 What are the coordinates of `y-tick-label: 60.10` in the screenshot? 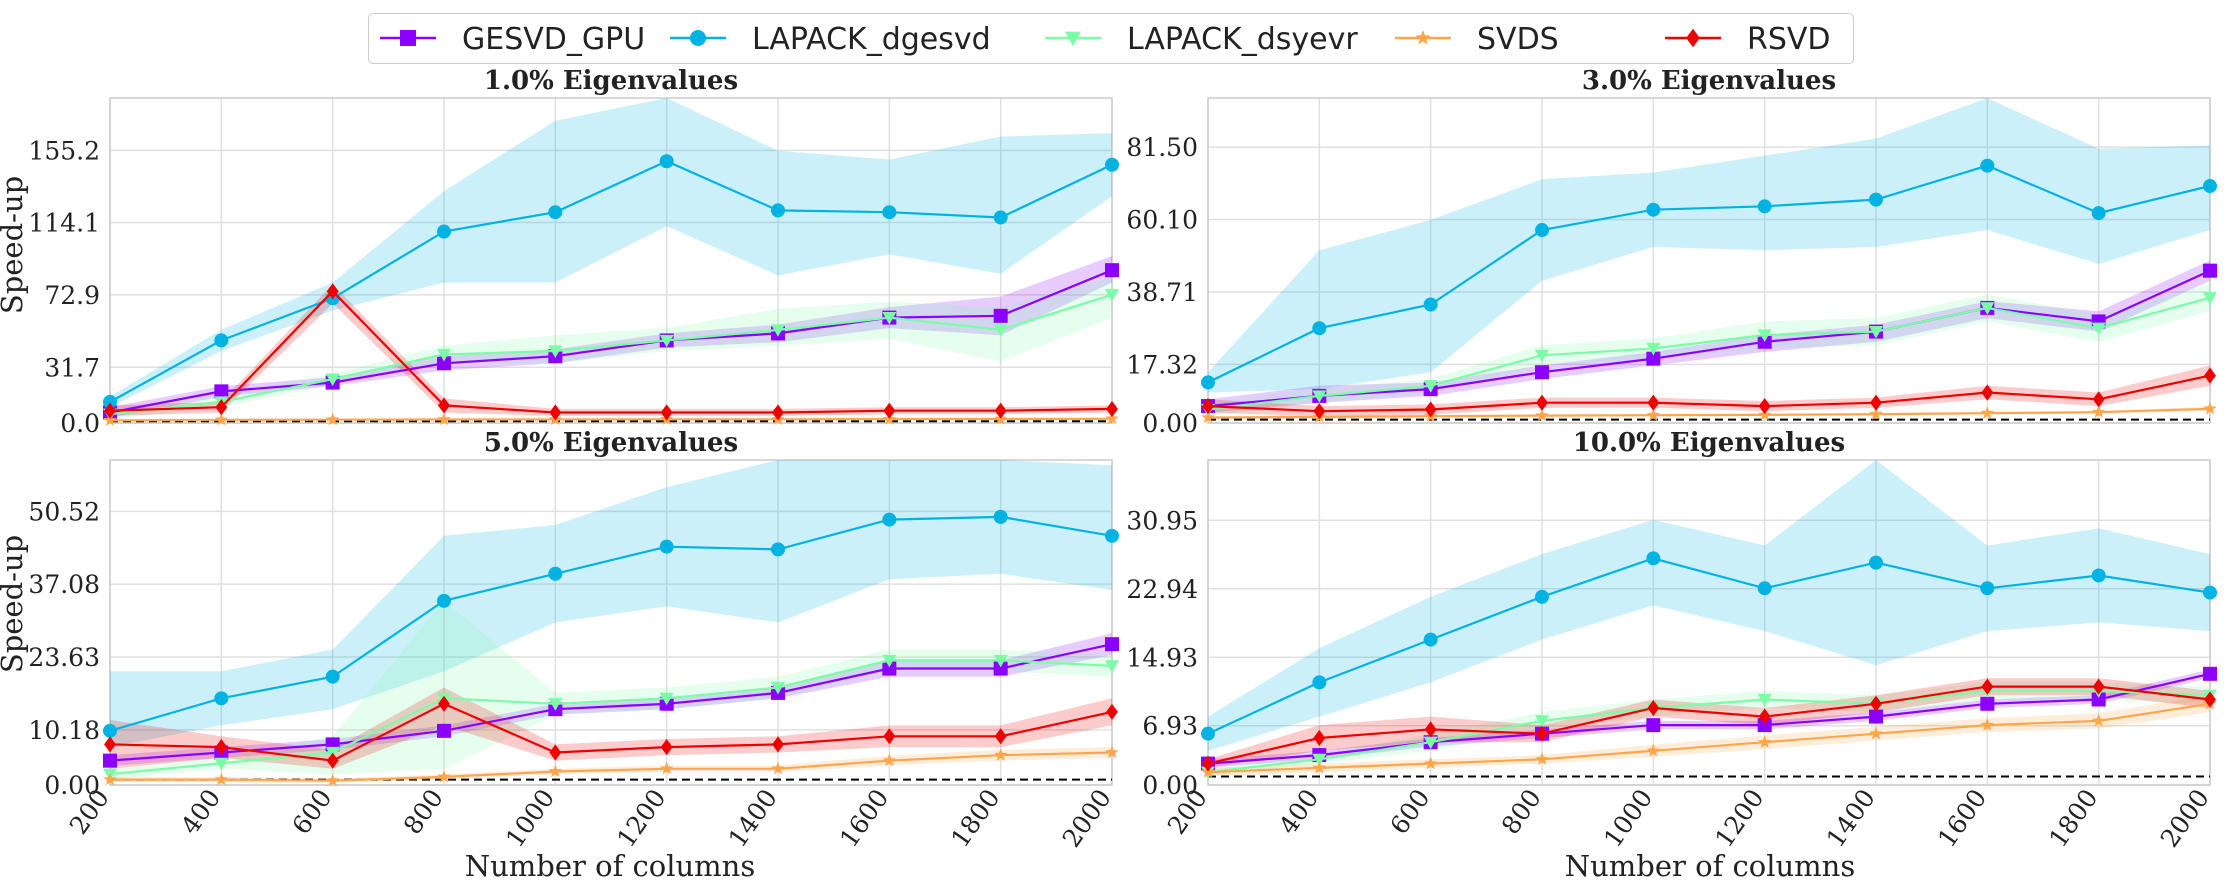 It's located at (1162, 220).